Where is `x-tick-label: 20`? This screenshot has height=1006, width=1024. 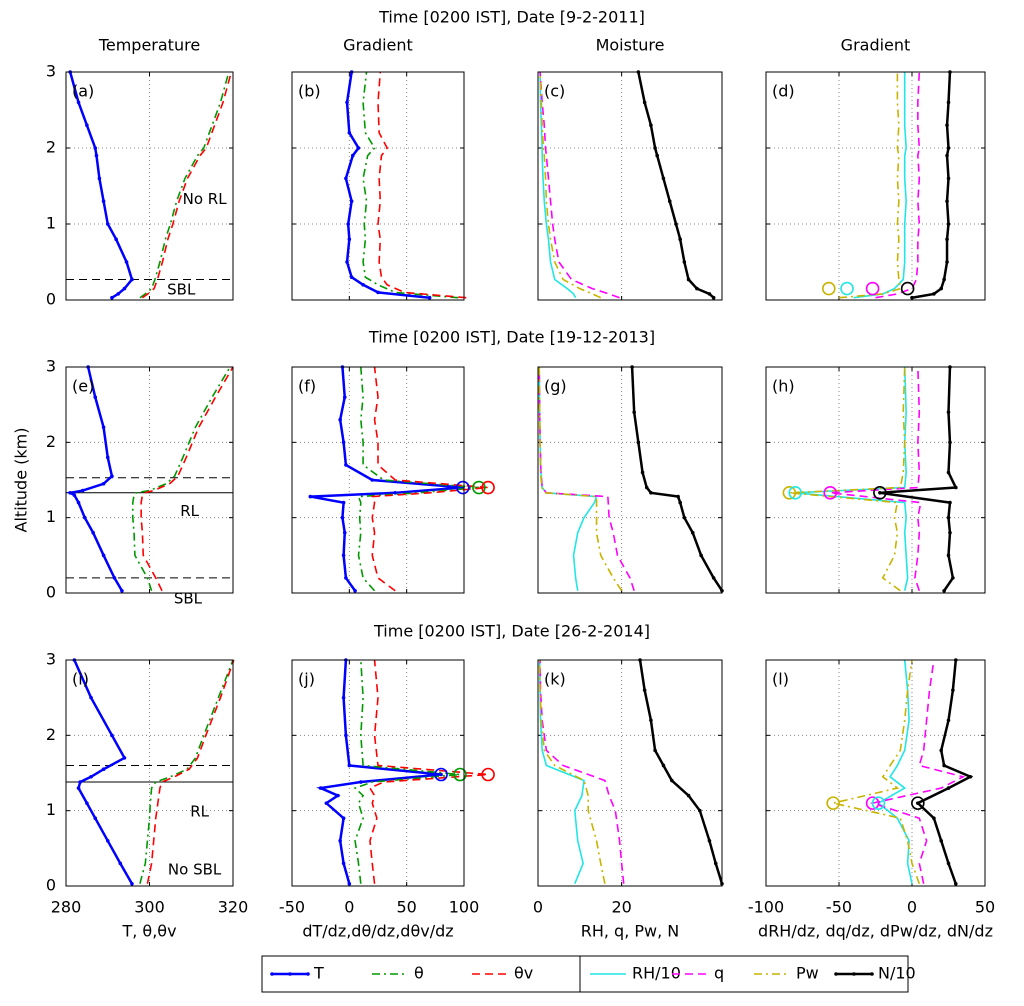 x-tick-label: 20 is located at coordinates (621, 907).